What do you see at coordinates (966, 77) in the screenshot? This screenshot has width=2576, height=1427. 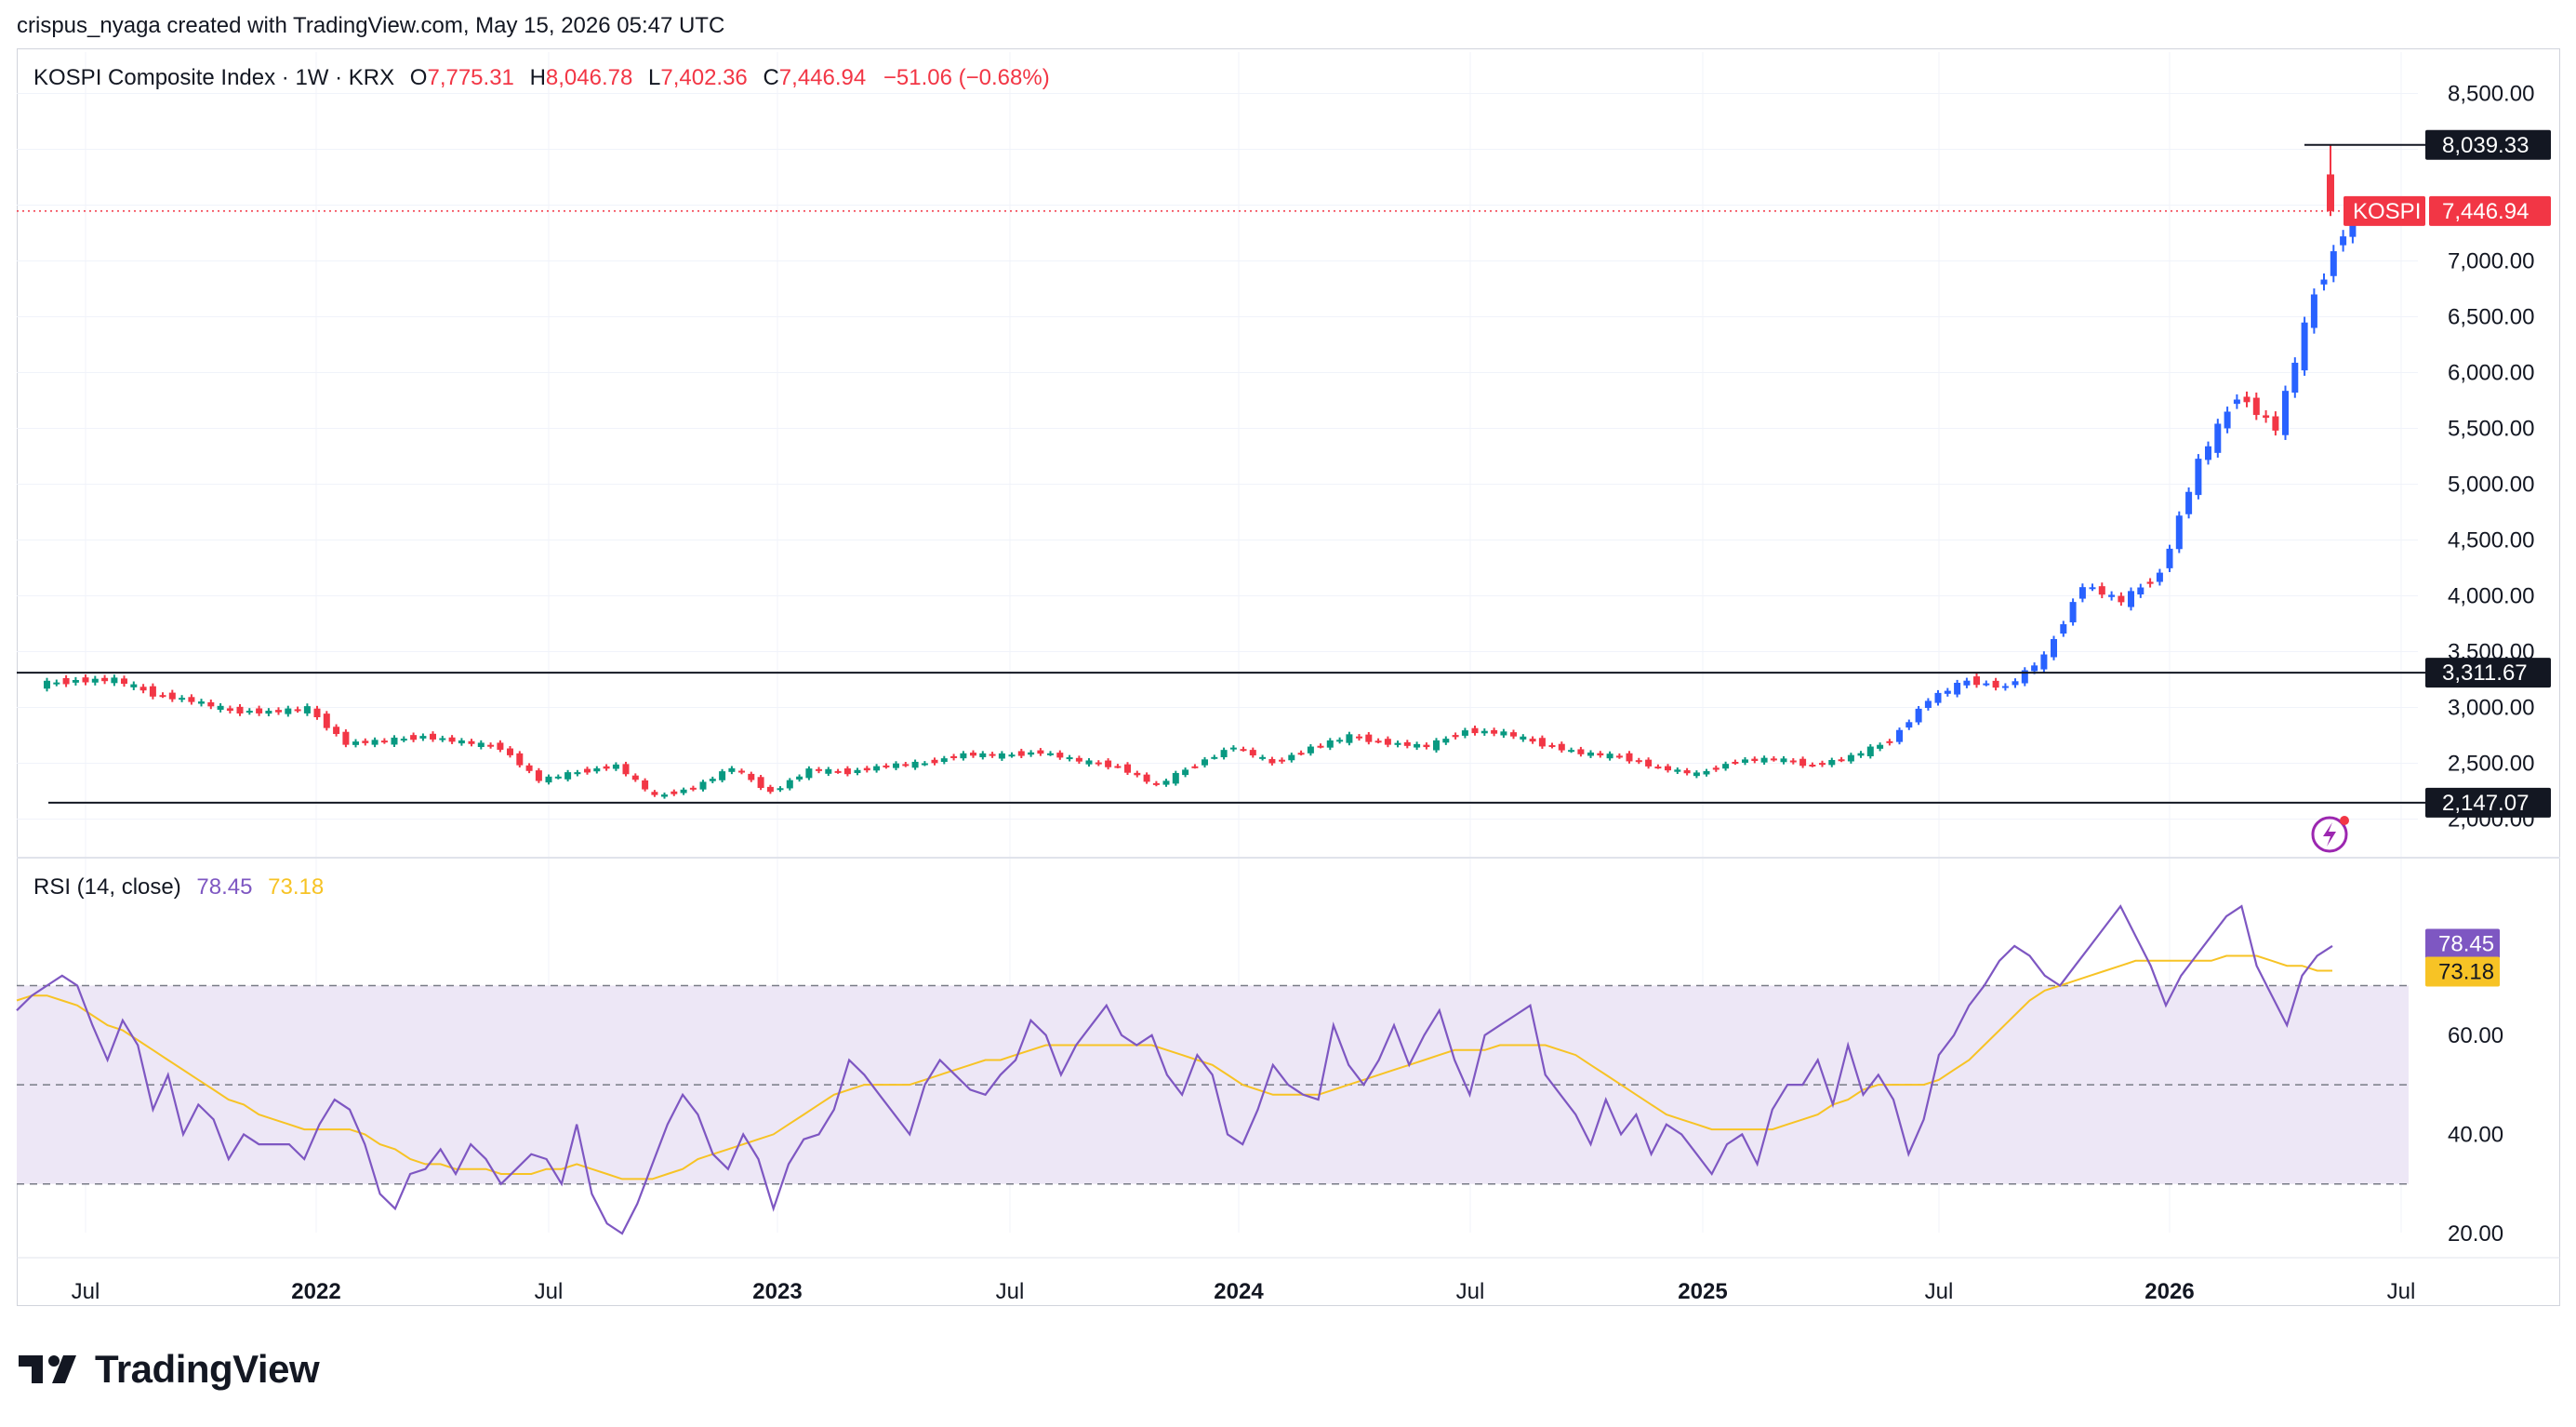 I see `change-value: −51.06 (−0.68%)` at bounding box center [966, 77].